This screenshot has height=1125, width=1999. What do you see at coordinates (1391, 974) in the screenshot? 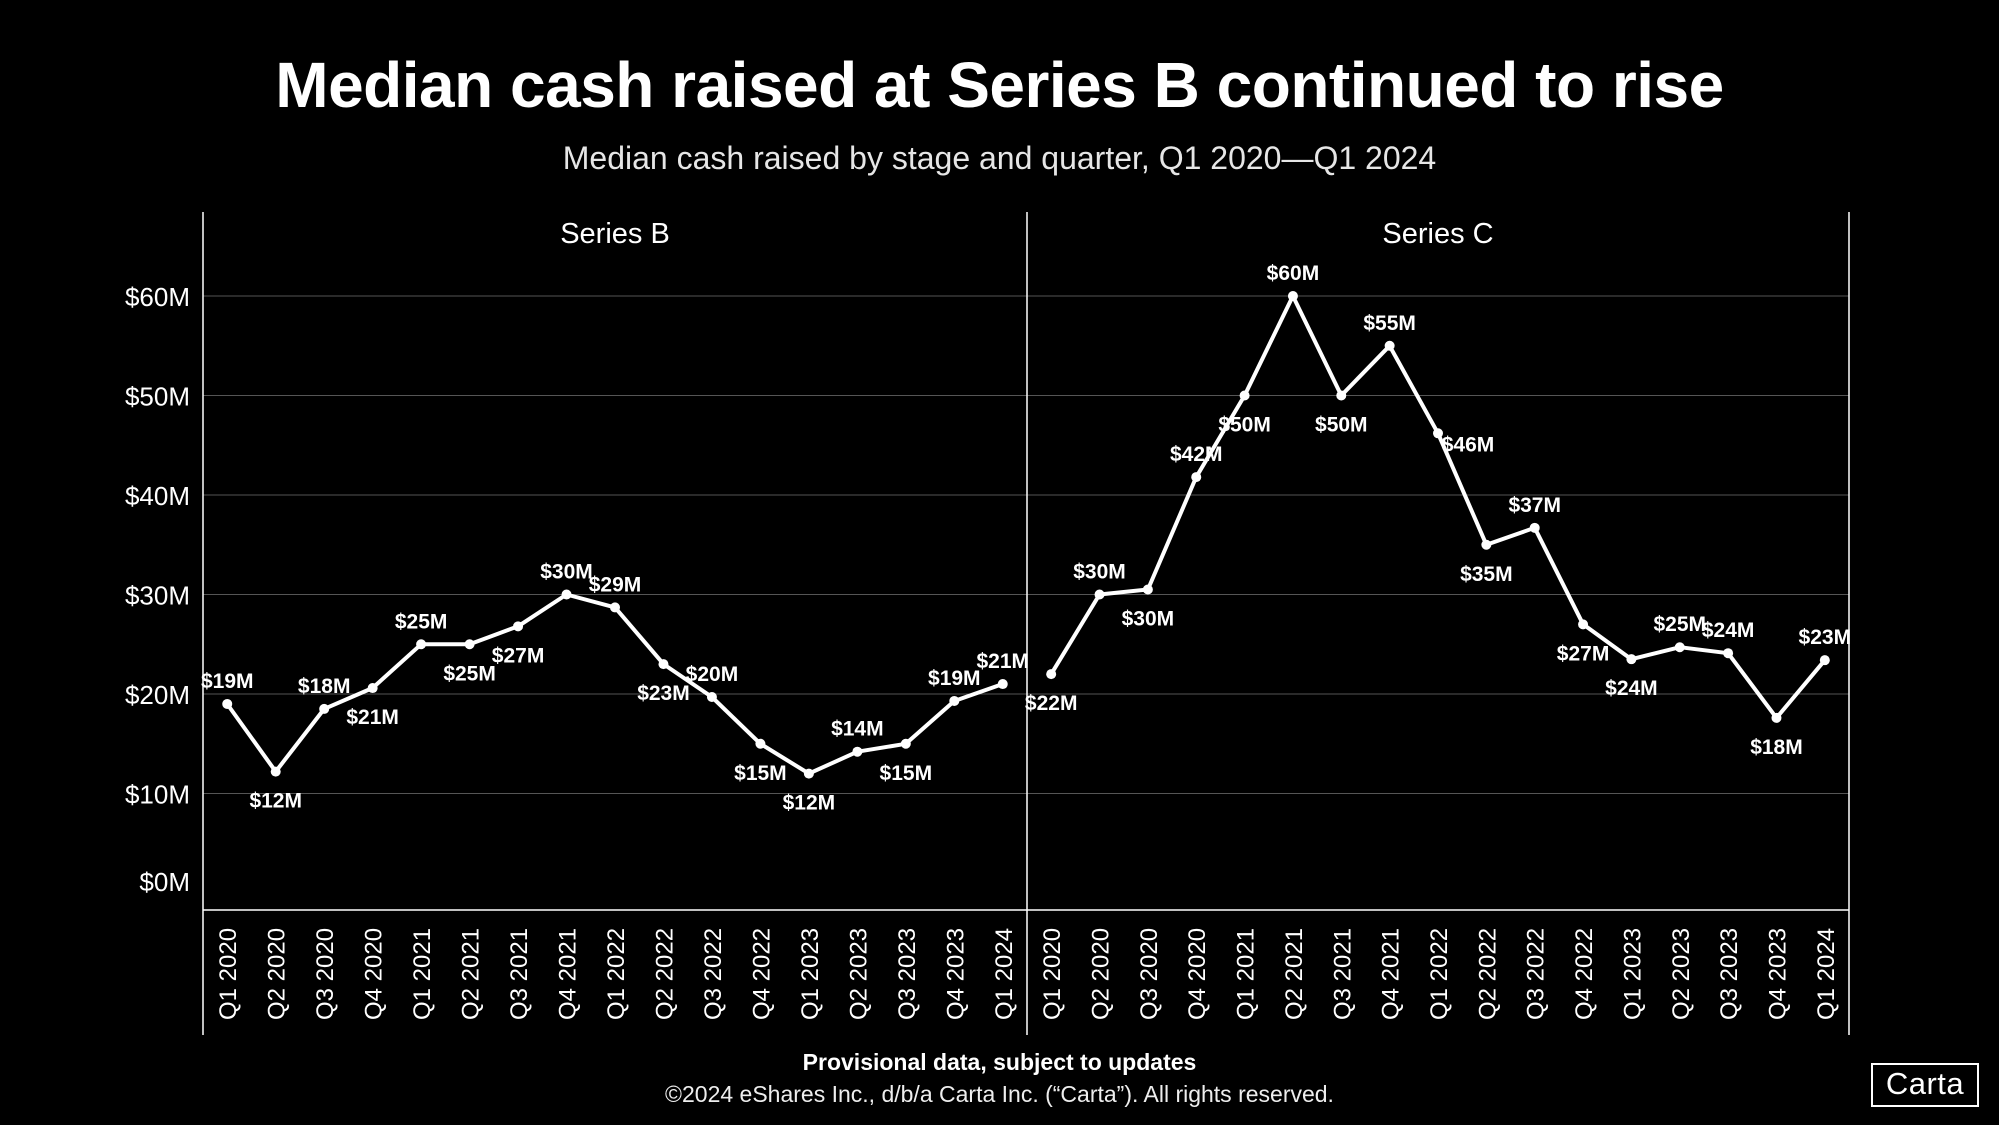
I see `x-tick-label: Q4 2021` at bounding box center [1391, 974].